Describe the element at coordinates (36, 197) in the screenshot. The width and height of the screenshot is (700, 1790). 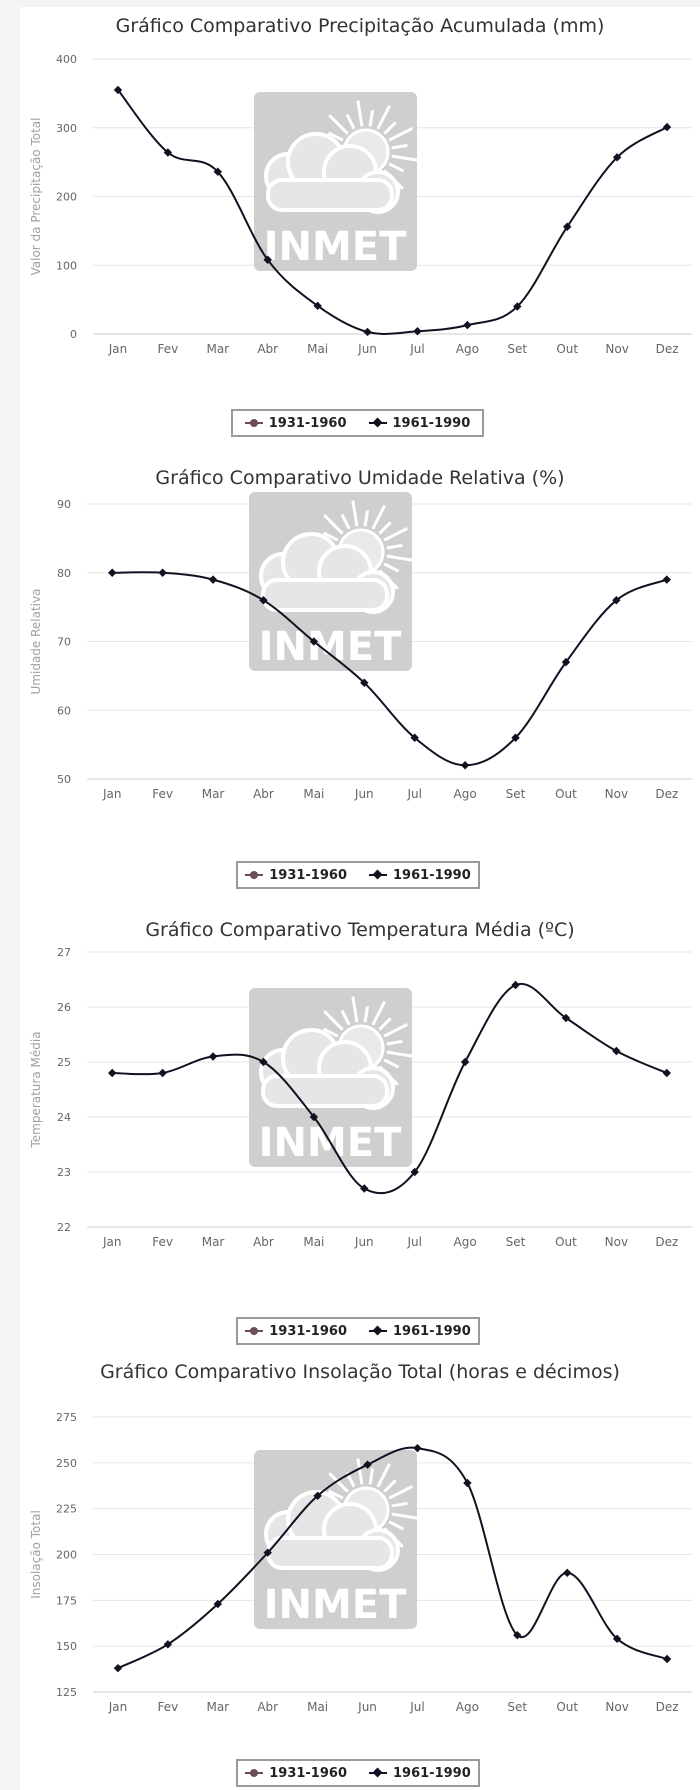
I see `y-axis-title: Valor da Precipitação Total` at that location.